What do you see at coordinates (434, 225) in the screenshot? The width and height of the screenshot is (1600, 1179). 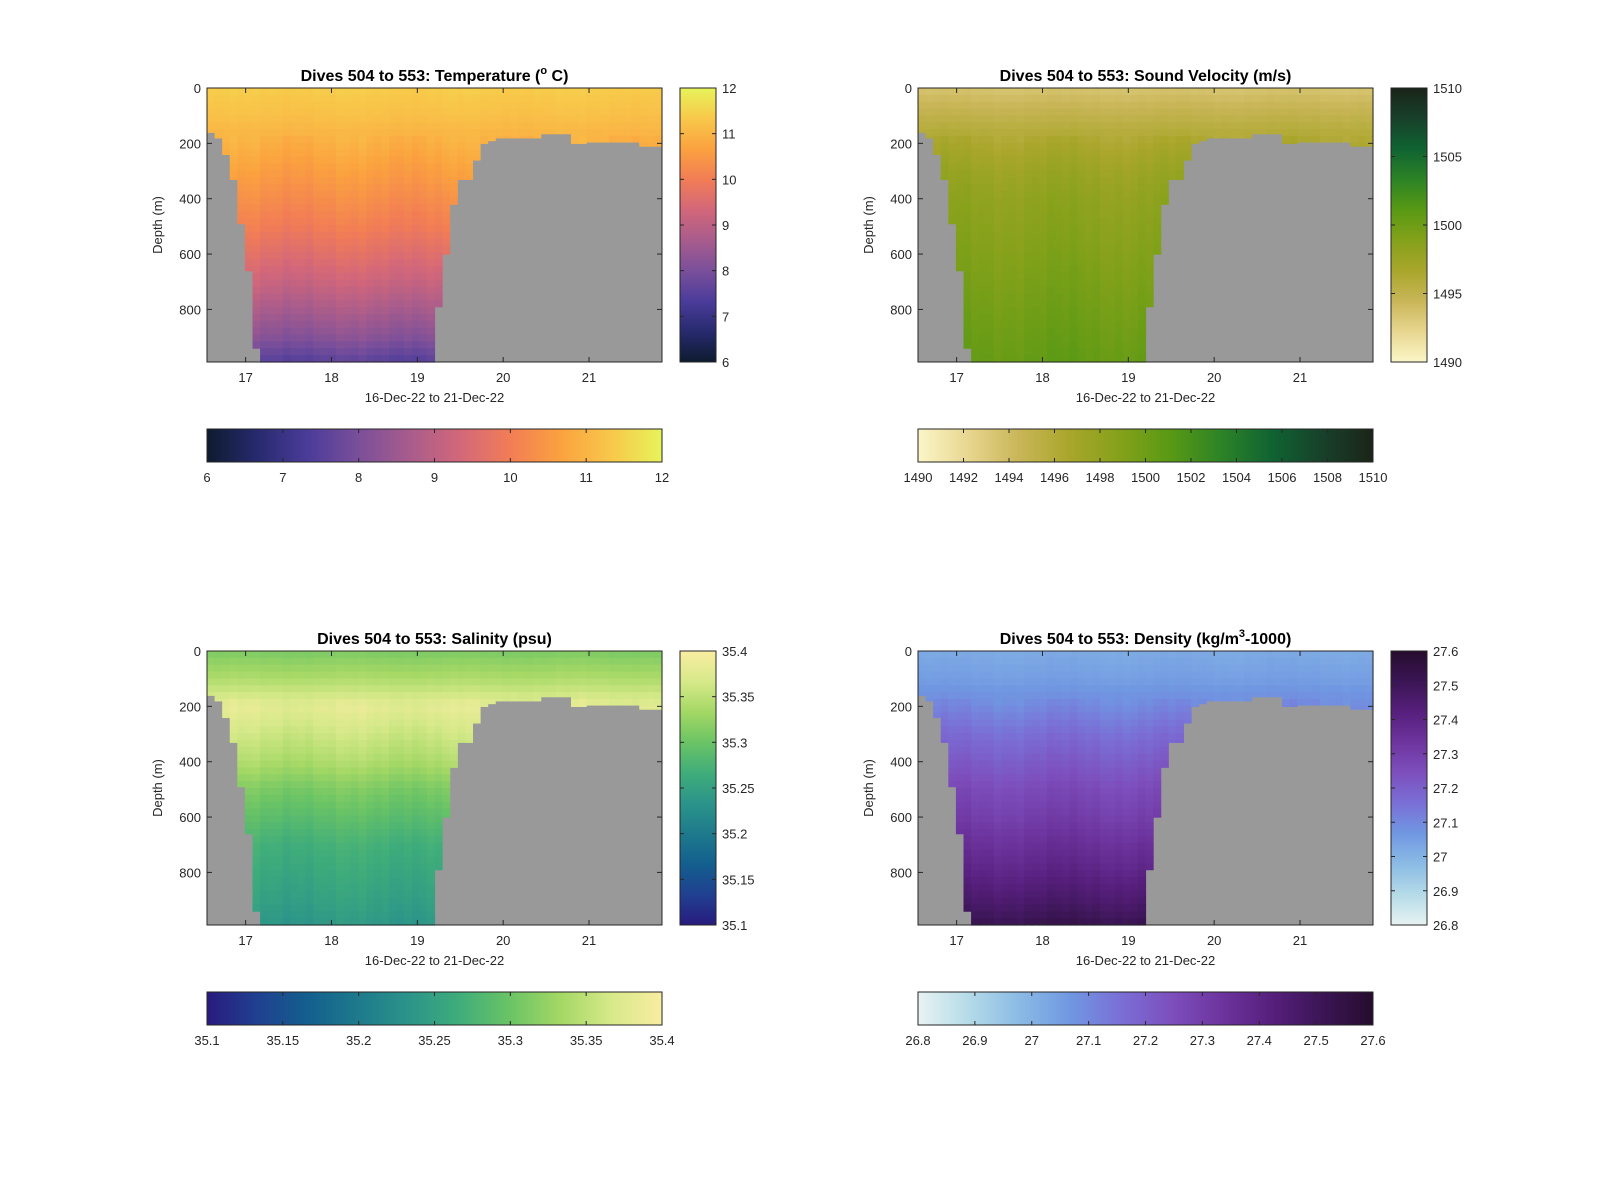 I see `axes-frame` at bounding box center [434, 225].